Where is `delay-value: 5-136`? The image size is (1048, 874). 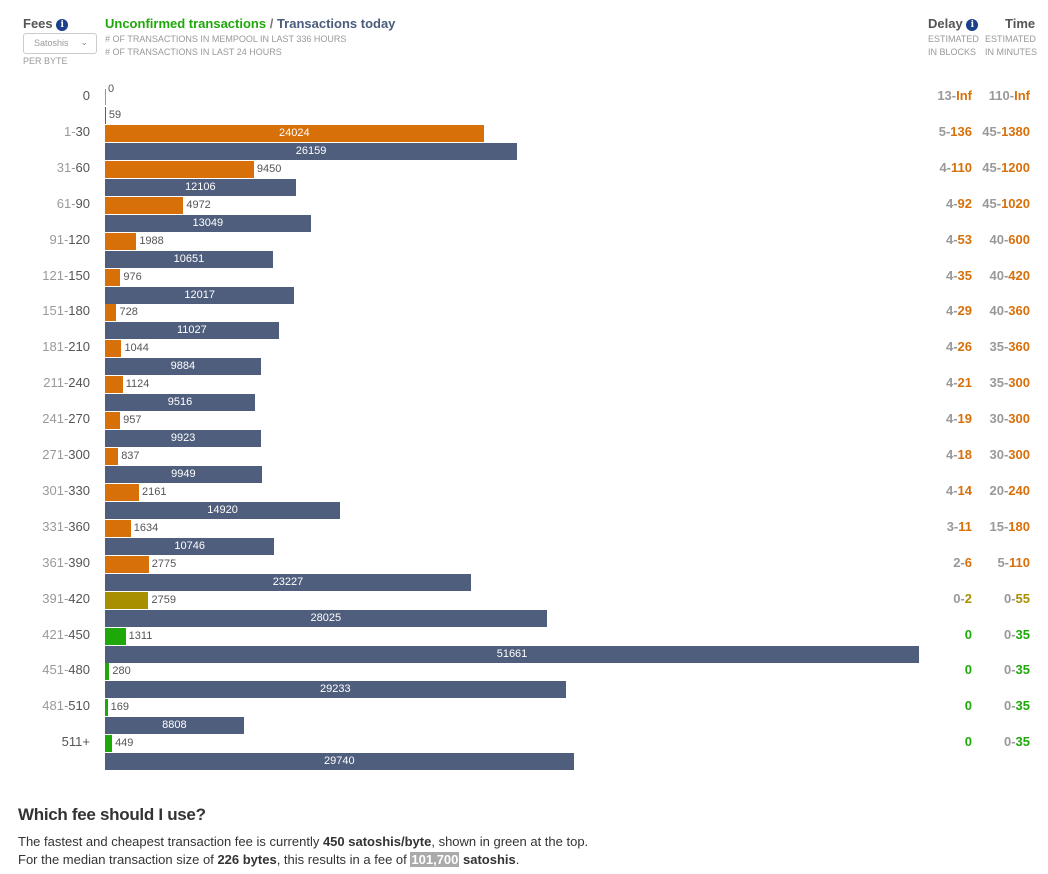 delay-value: 5-136 is located at coordinates (936, 131).